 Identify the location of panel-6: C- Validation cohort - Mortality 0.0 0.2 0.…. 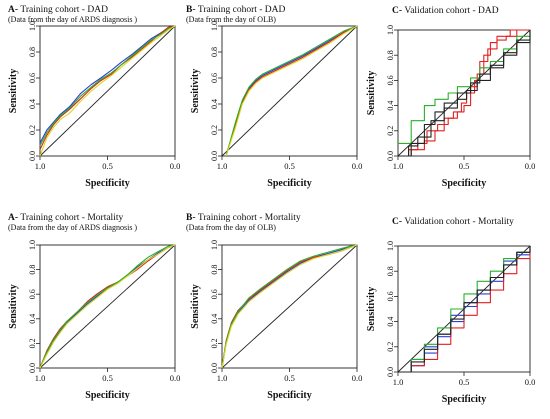
(450, 311).